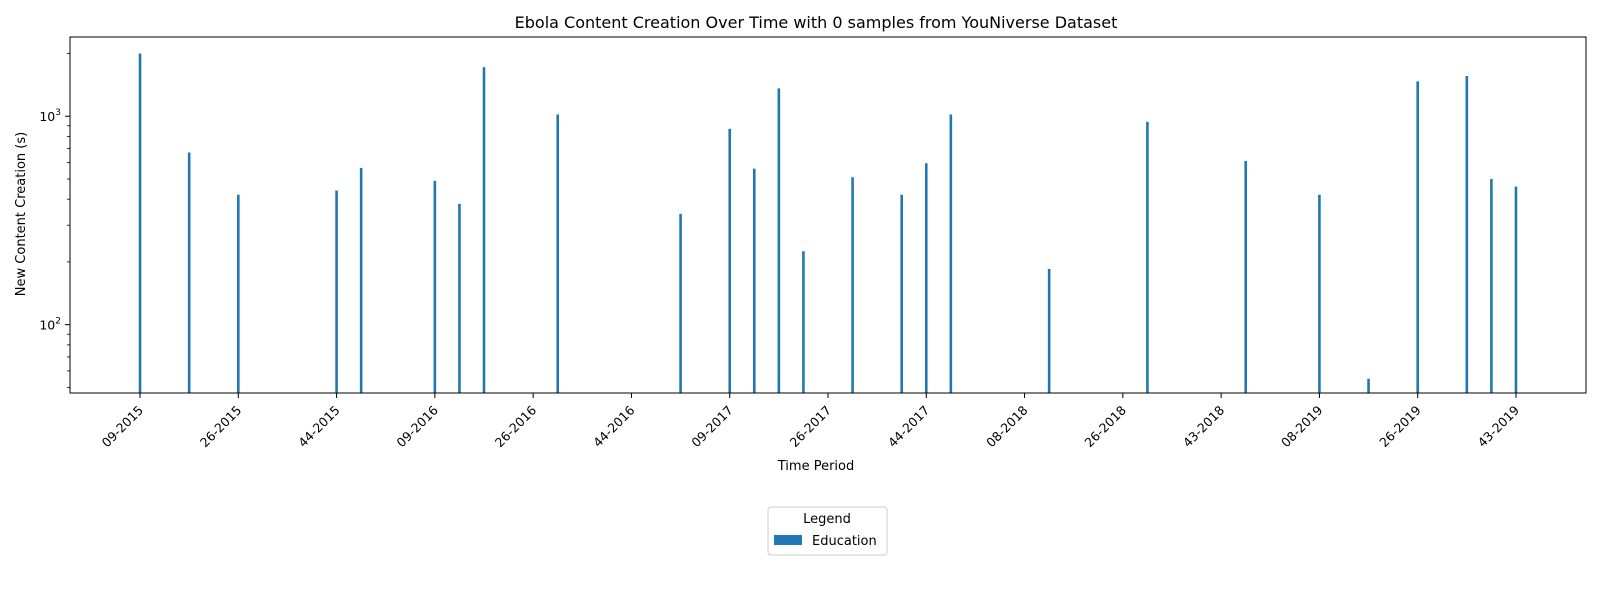 The height and width of the screenshot is (600, 1600). I want to click on x-axis-label: Time Period, so click(815, 466).